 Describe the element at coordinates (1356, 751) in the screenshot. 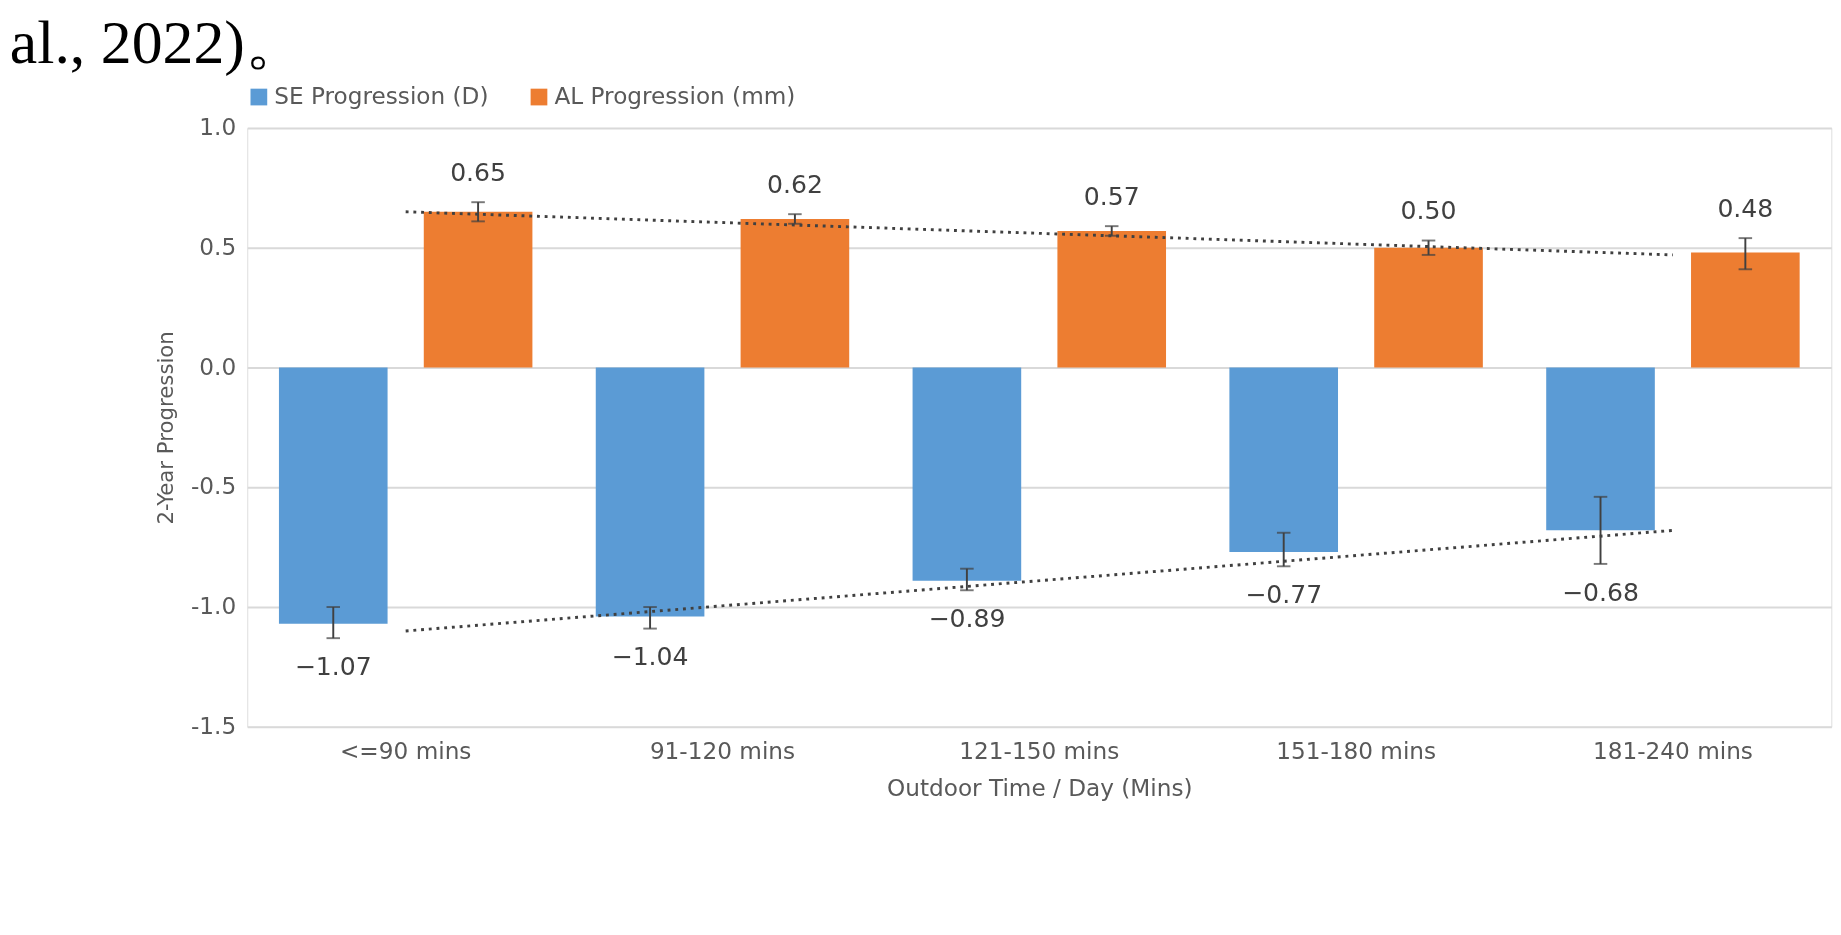

I see `x-tick-label: 151-180 mins` at that location.